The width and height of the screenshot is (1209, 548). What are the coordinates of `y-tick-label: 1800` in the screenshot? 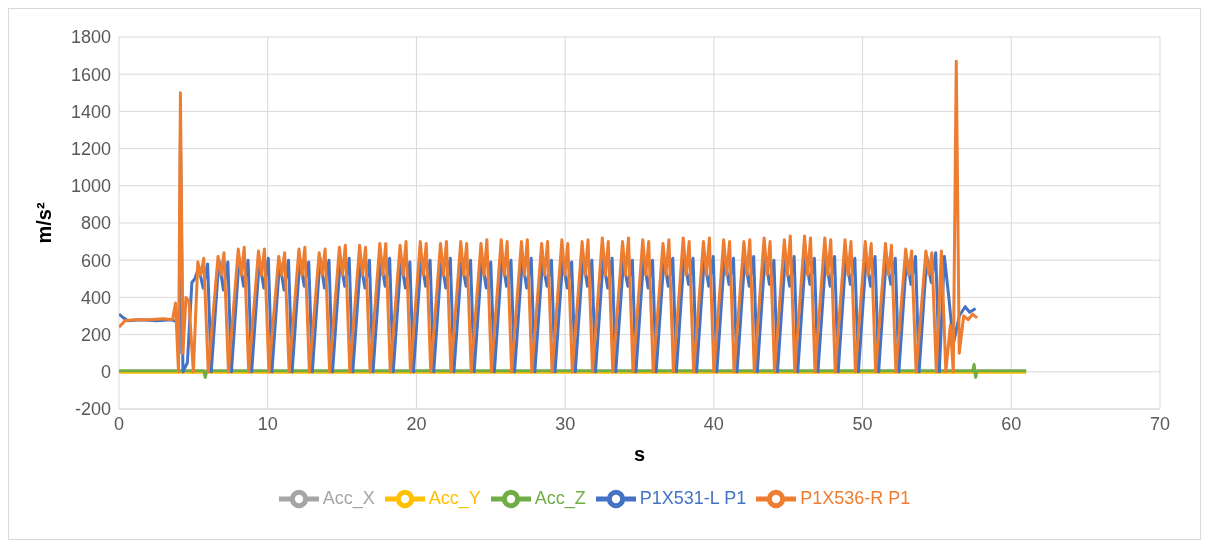 It's located at (90, 37).